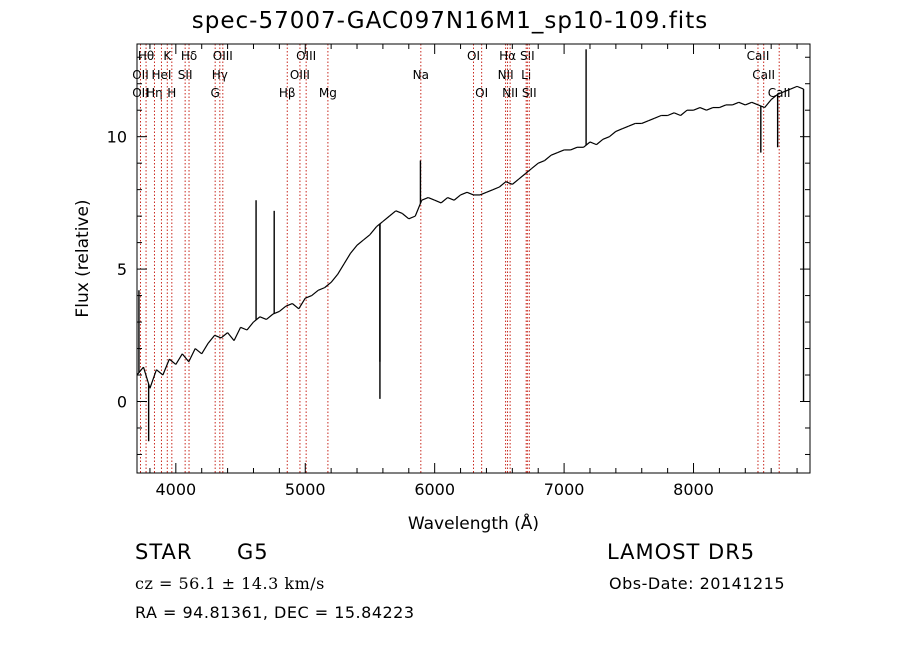 The width and height of the screenshot is (900, 649). I want to click on y-tick-label: 0, so click(122, 402).